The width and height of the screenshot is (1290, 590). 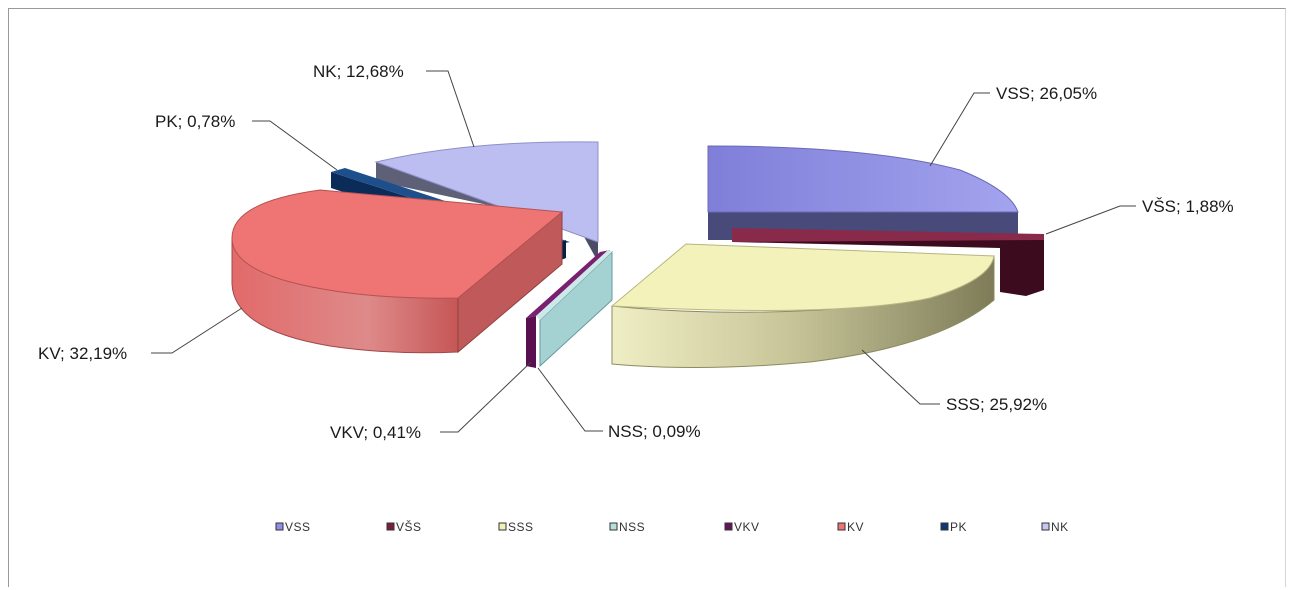 I want to click on legend-item-nk: NK, so click(x=1055, y=527).